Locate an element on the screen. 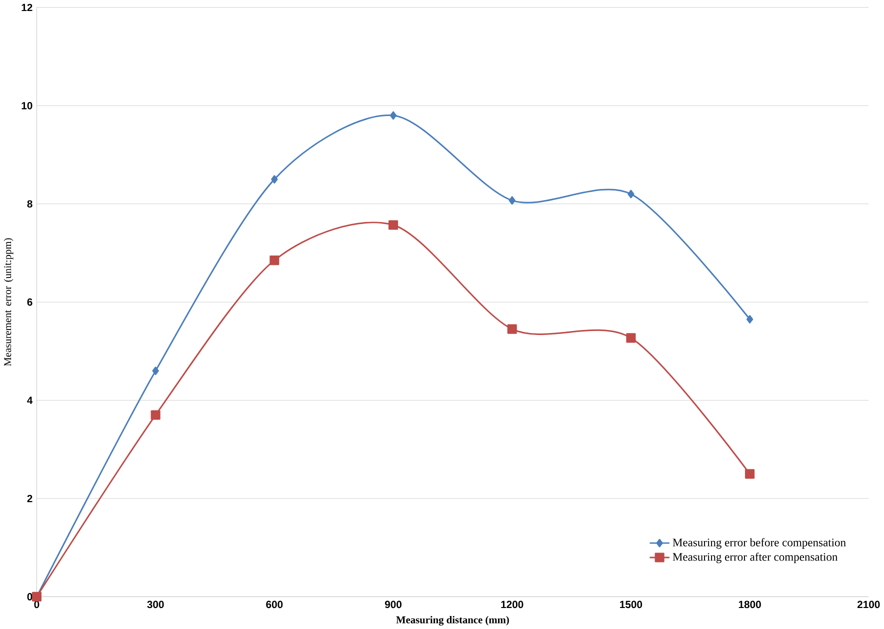 The width and height of the screenshot is (884, 629). x-tick-label: 900 is located at coordinates (393, 604).